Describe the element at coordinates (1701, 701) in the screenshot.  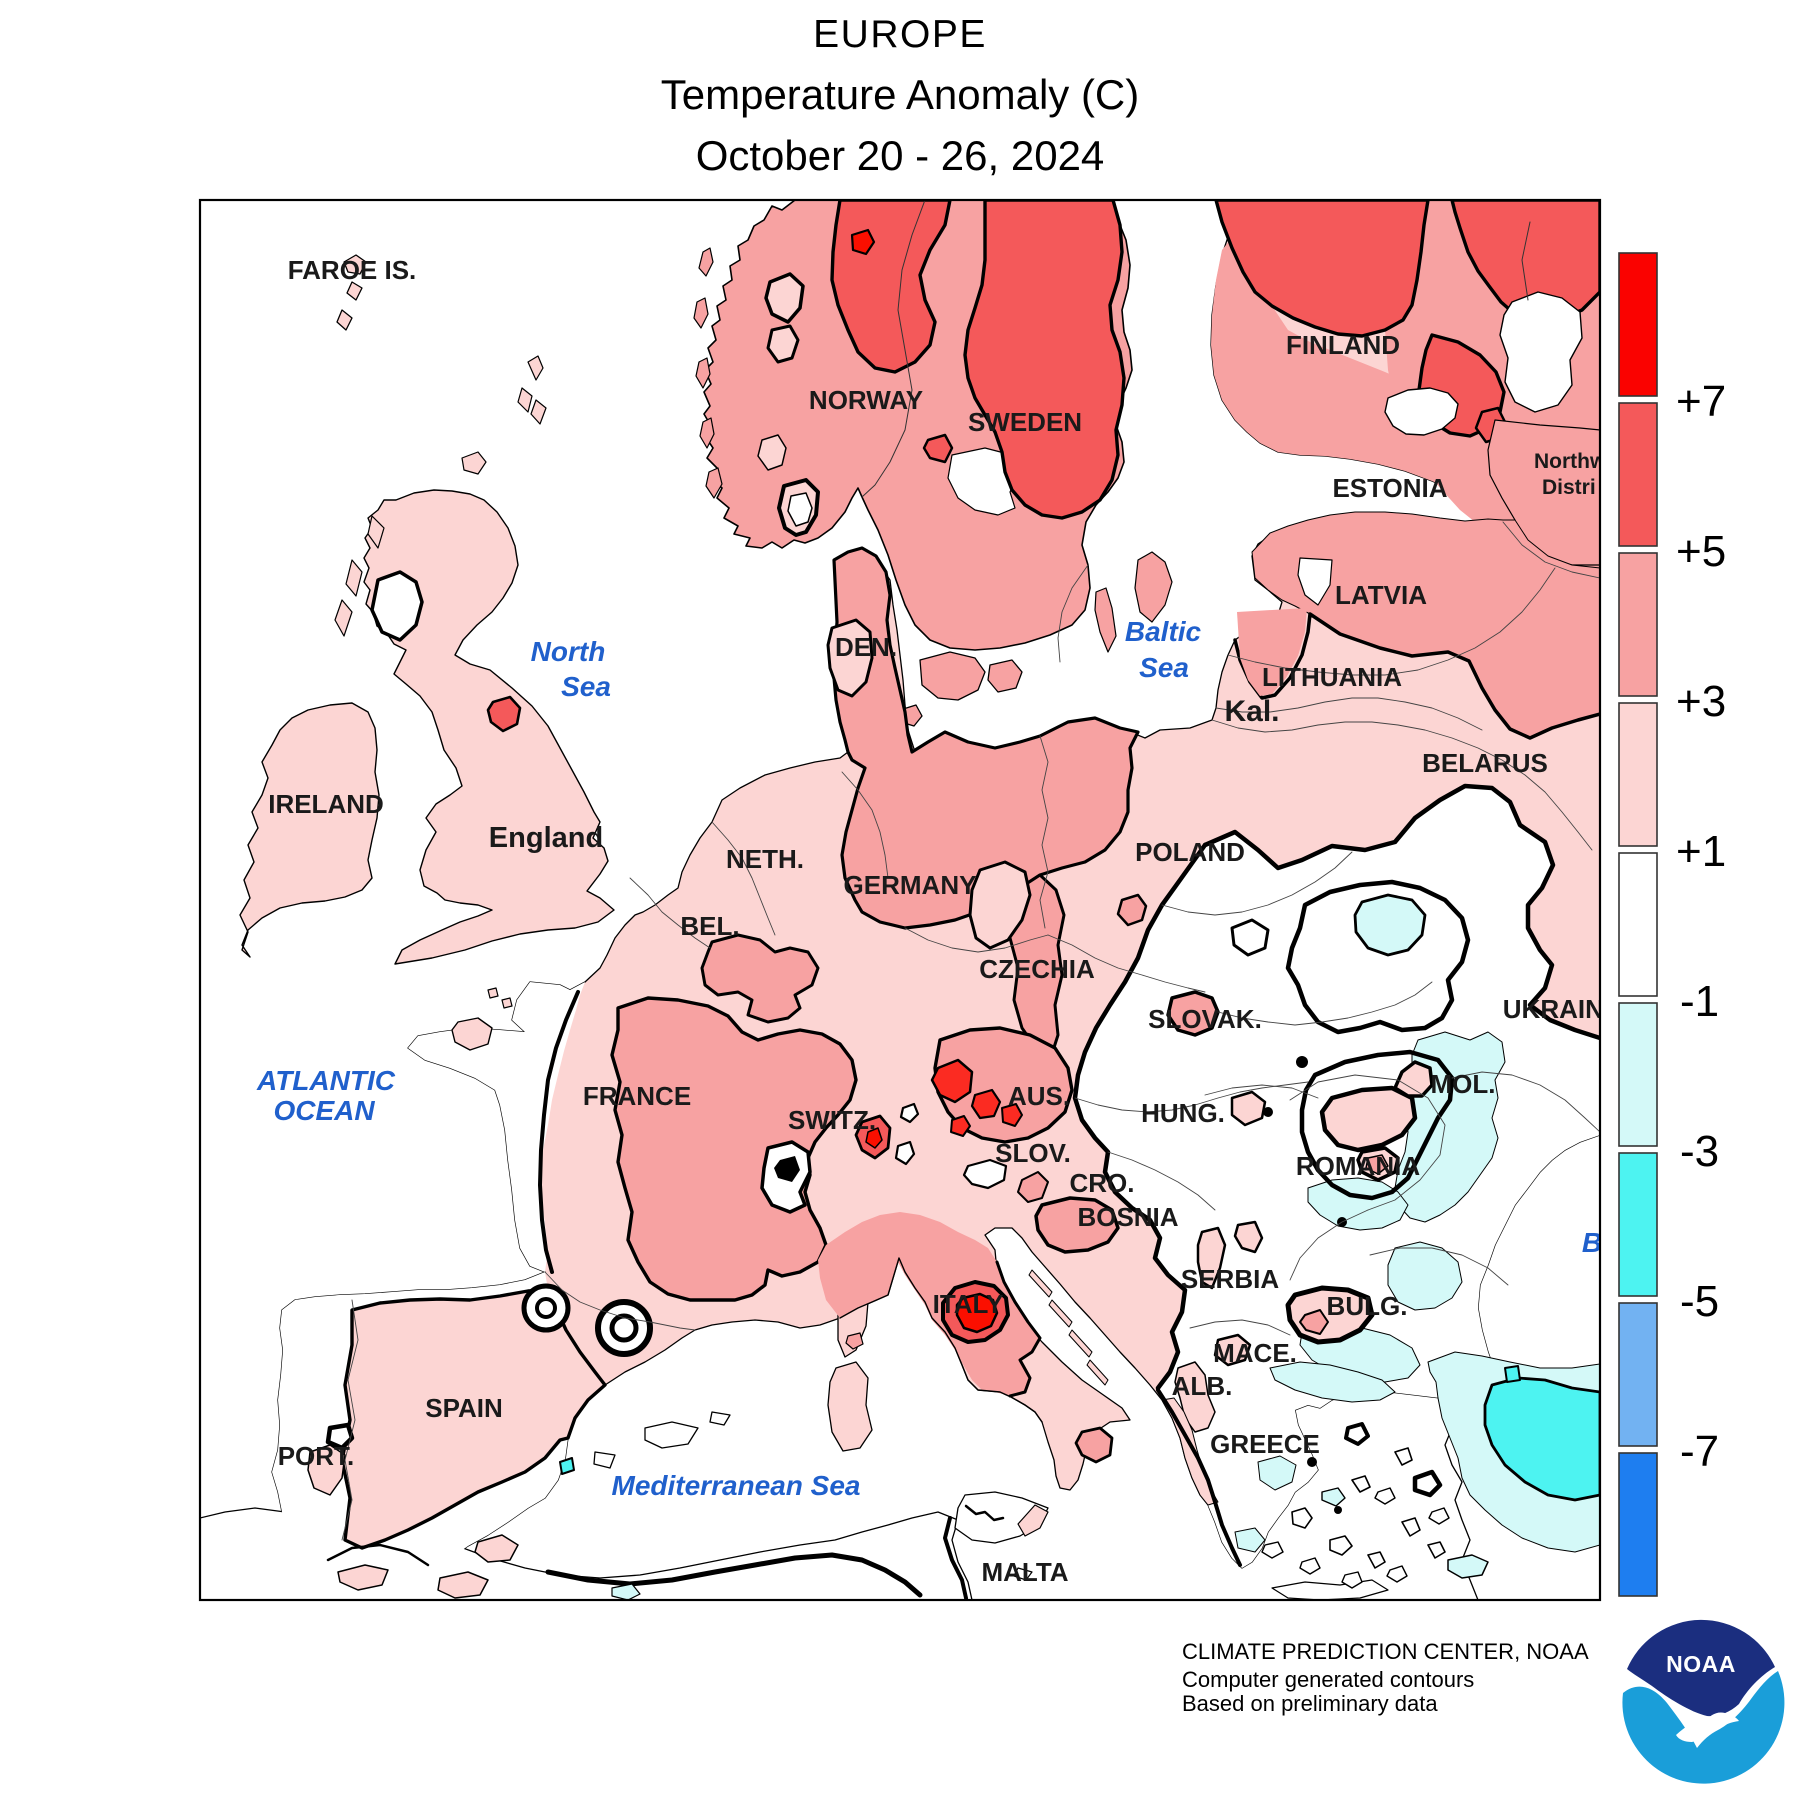
I see `svg-text: +3` at that location.